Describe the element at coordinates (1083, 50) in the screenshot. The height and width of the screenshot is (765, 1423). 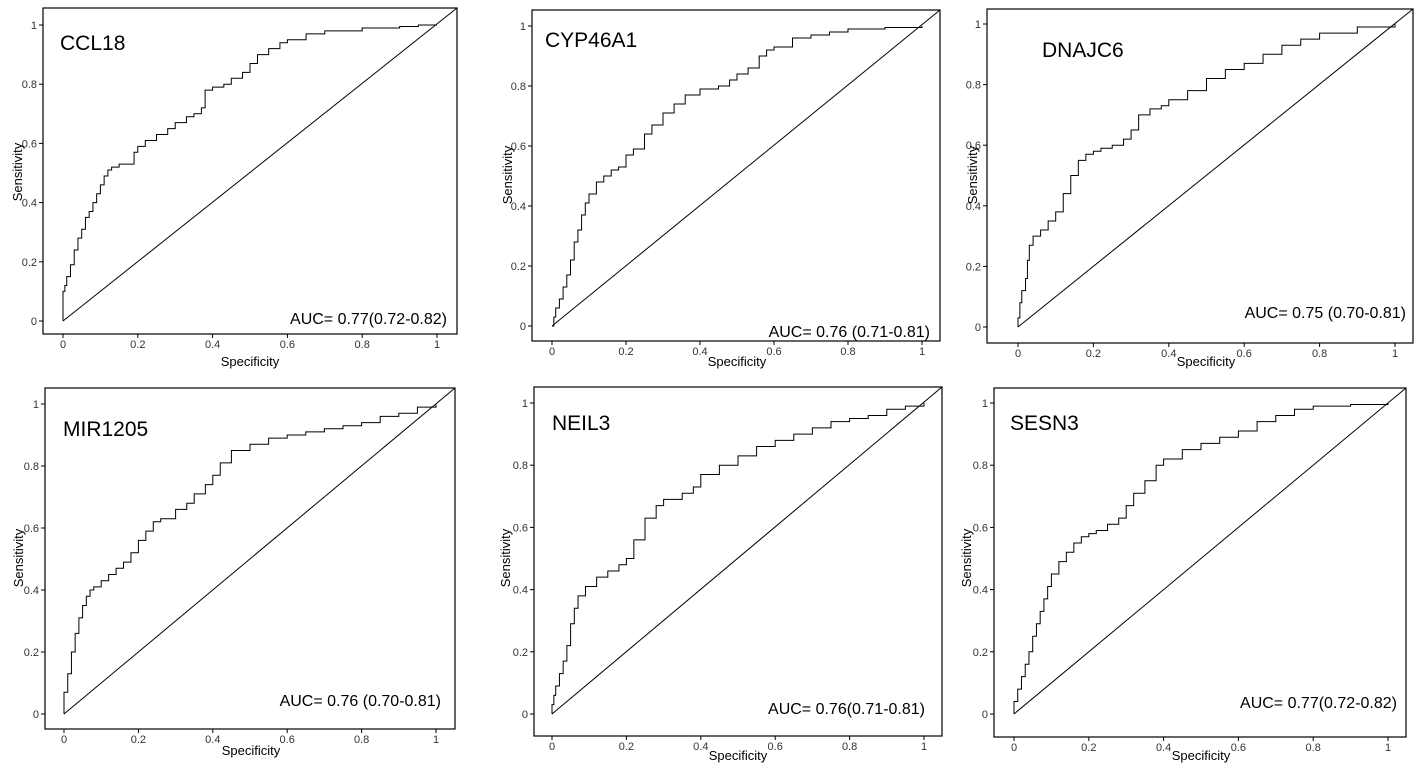
I see `panel-title: DNAJC6` at that location.